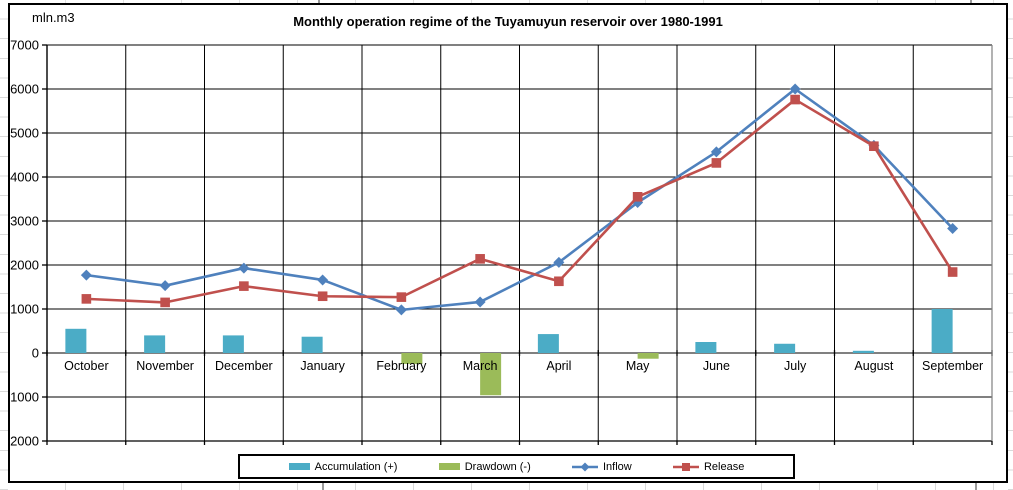  I want to click on y-axis-tick-label: 6000, so click(24, 89).